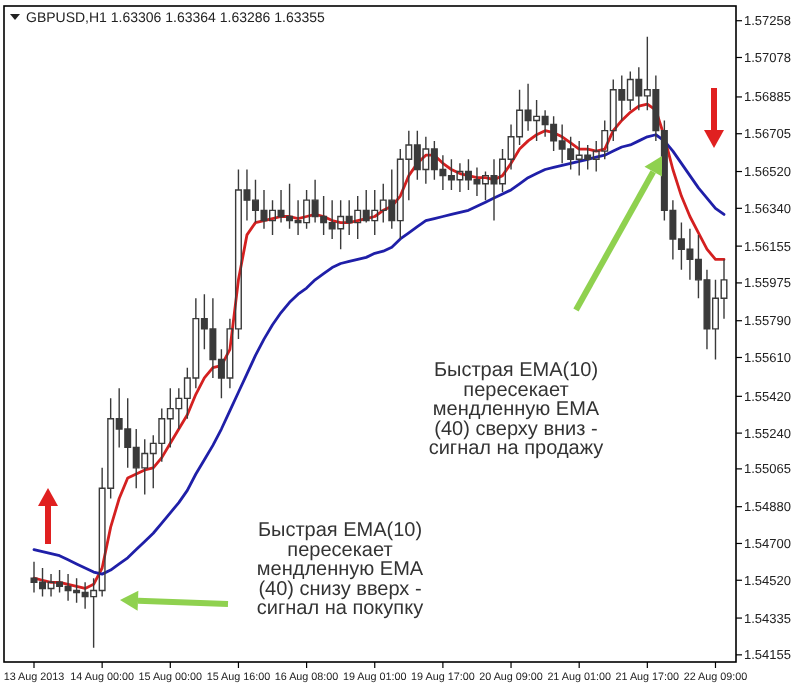 This screenshot has height=684, width=800. I want to click on annotation: Быстрая EMA(10) пересекает мендленную EMA (40) сверху вниз - сигнал на продажу, so click(516, 410).